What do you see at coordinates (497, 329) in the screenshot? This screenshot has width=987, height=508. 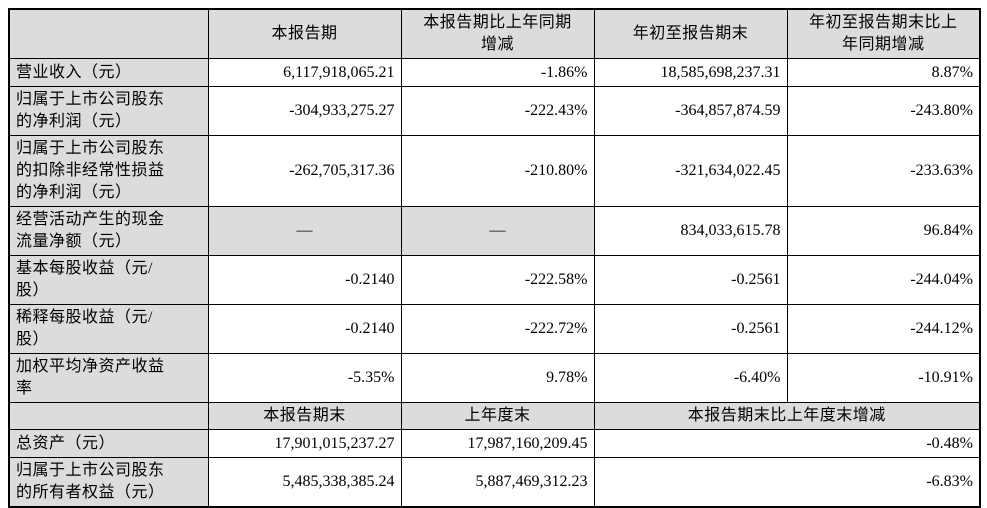 I see `current-yoy-cell: -222.72%` at bounding box center [497, 329].